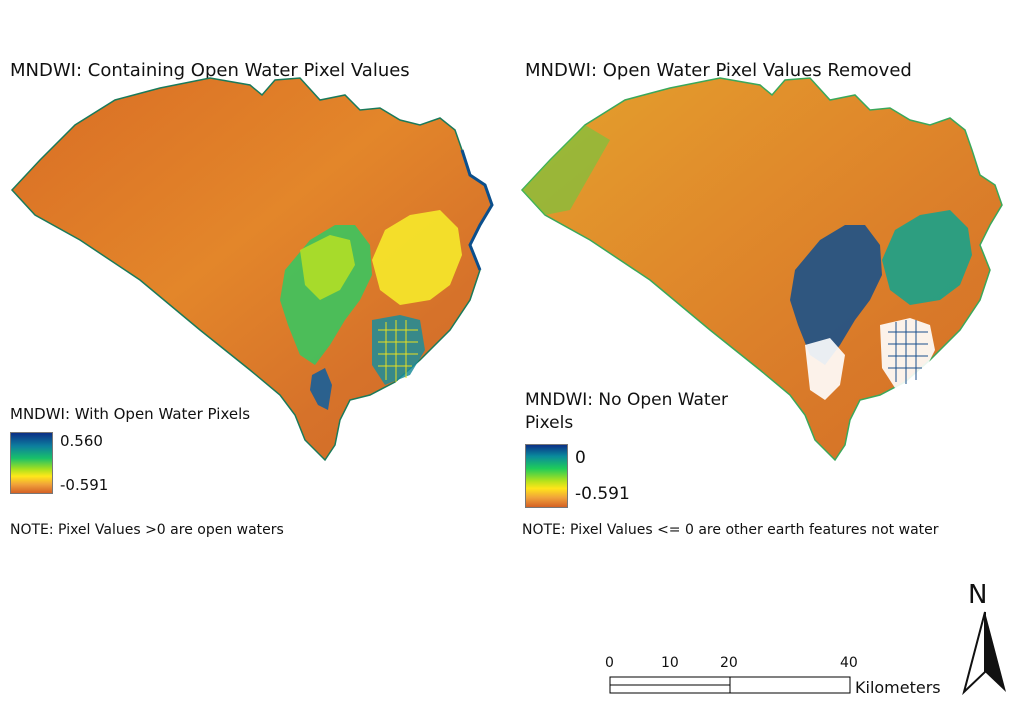  Describe the element at coordinates (609, 663) in the screenshot. I see `scale-tick-0: 0` at that location.